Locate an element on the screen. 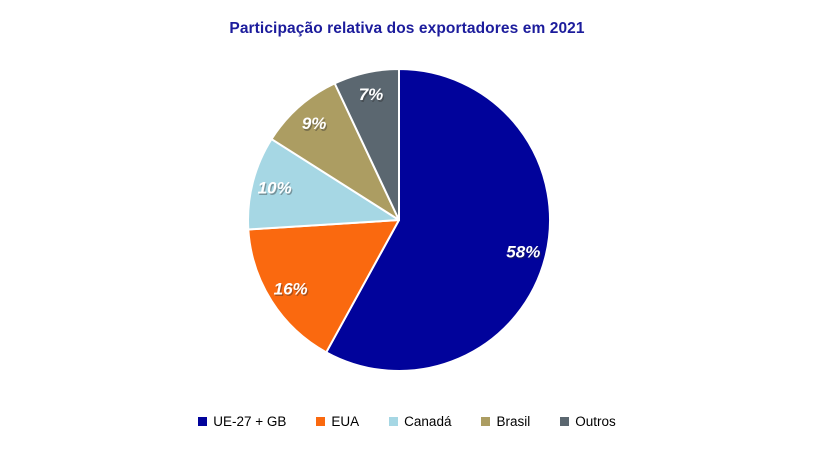 The image size is (820, 462). legend-item-canada: Canadá is located at coordinates (420, 421).